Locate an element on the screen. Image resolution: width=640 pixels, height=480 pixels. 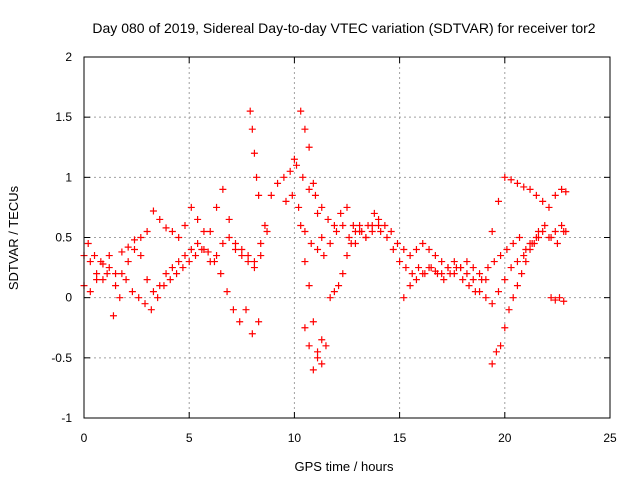
y-tick-label: 1.5 is located at coordinates (63, 117).